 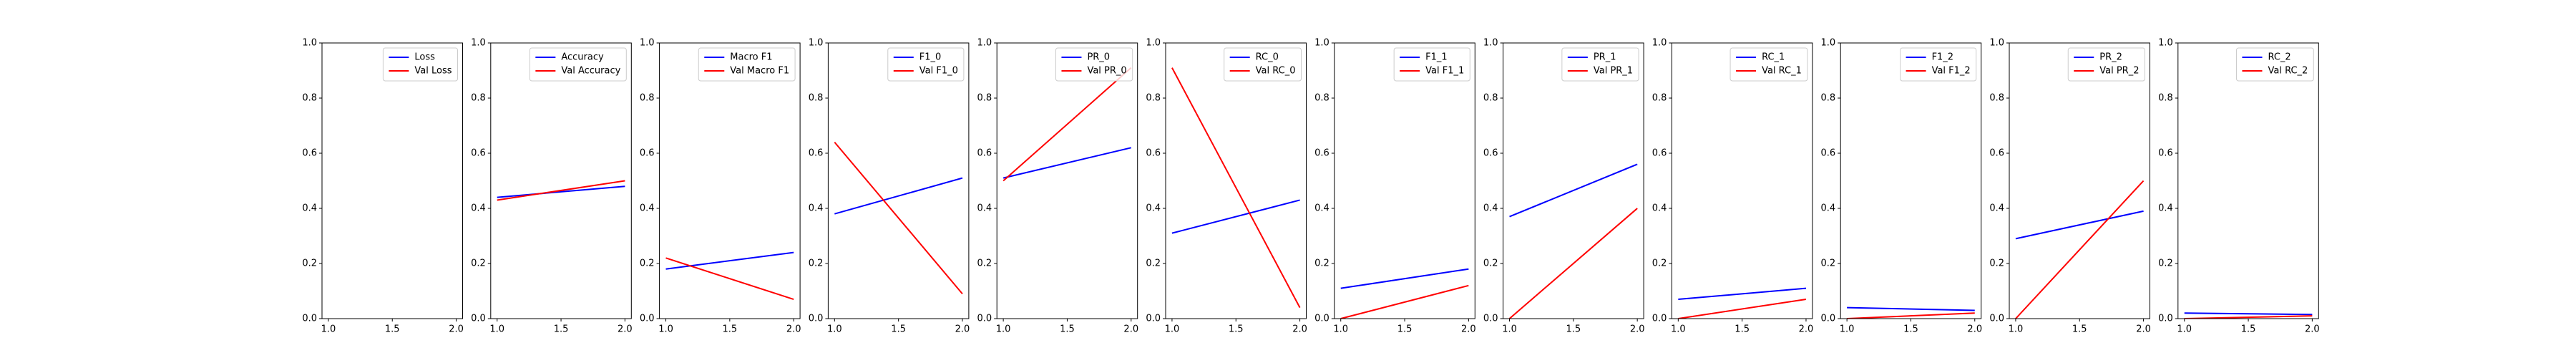 I want to click on legend-label: Val Macro F1, so click(x=759, y=71).